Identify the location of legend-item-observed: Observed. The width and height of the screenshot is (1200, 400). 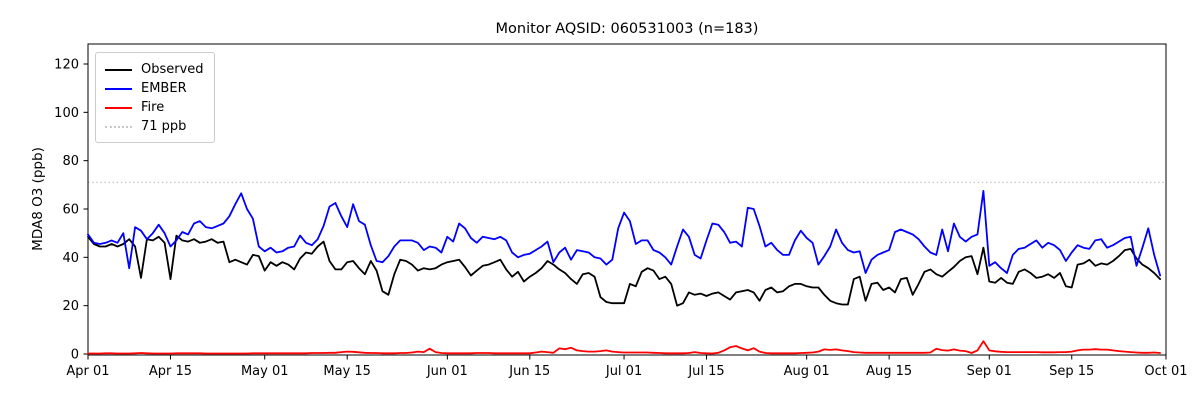
(154, 69).